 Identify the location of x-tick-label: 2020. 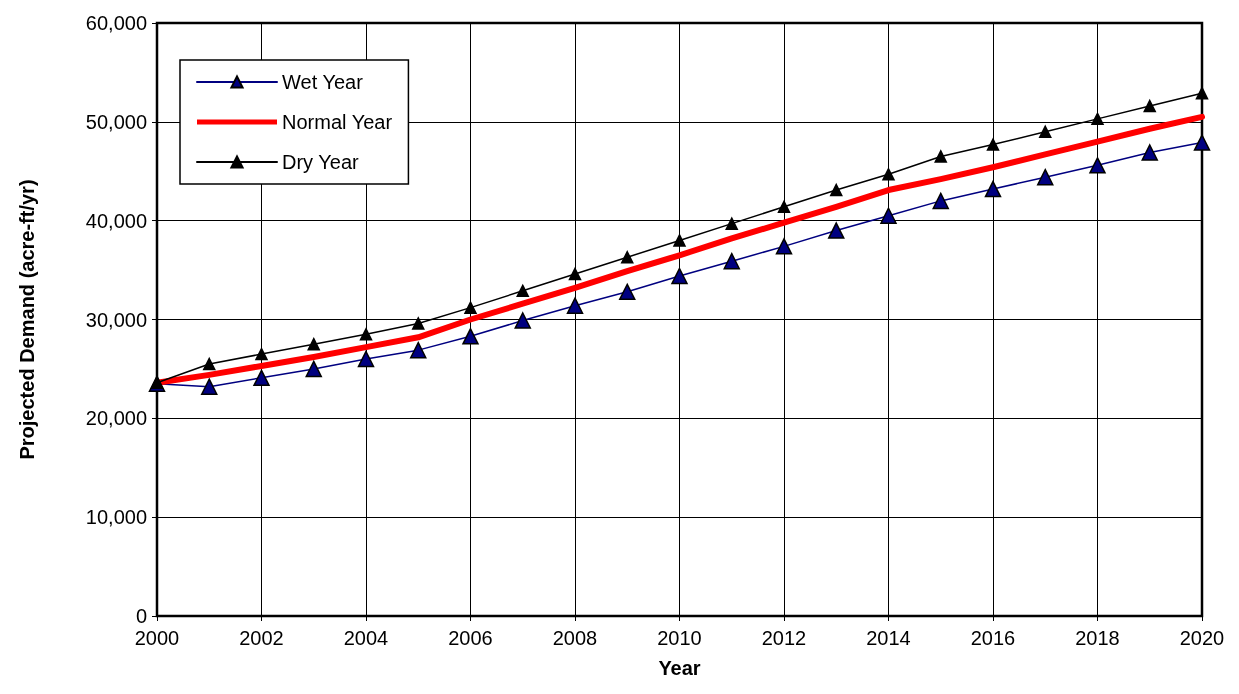
(1202, 638).